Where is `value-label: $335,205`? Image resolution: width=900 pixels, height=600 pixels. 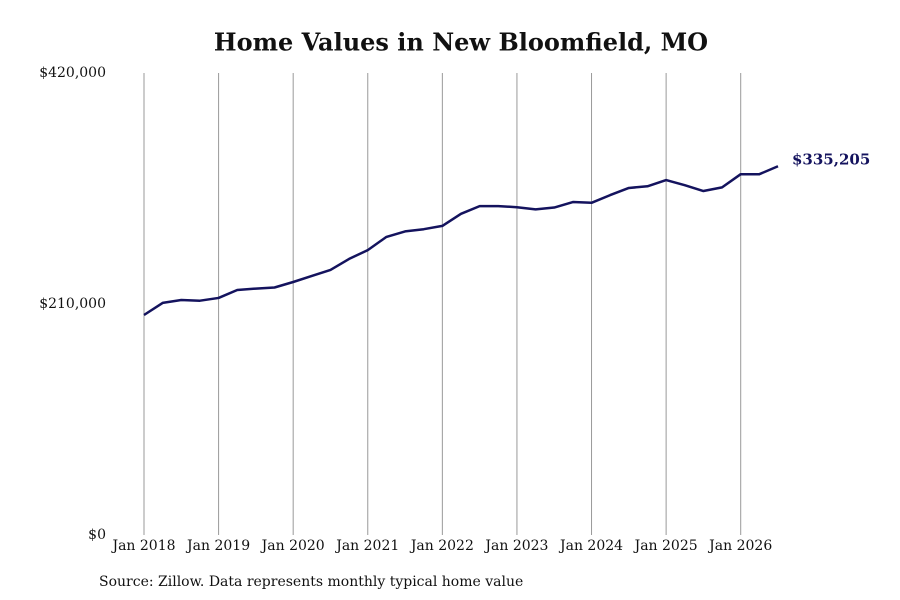
value-label: $335,205 is located at coordinates (831, 159).